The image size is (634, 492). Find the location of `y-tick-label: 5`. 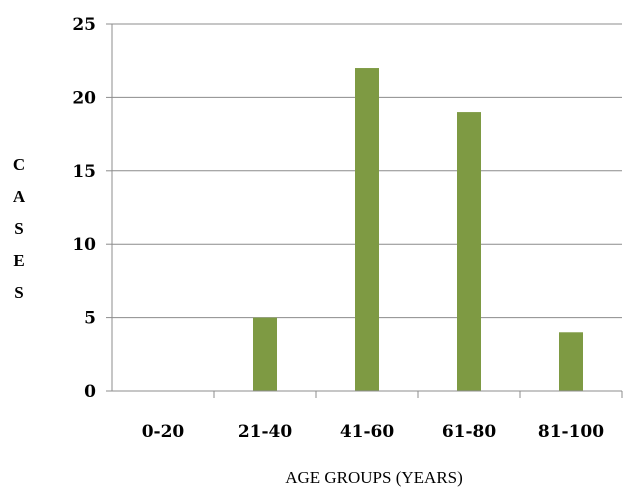

y-tick-label: 5 is located at coordinates (90, 319).